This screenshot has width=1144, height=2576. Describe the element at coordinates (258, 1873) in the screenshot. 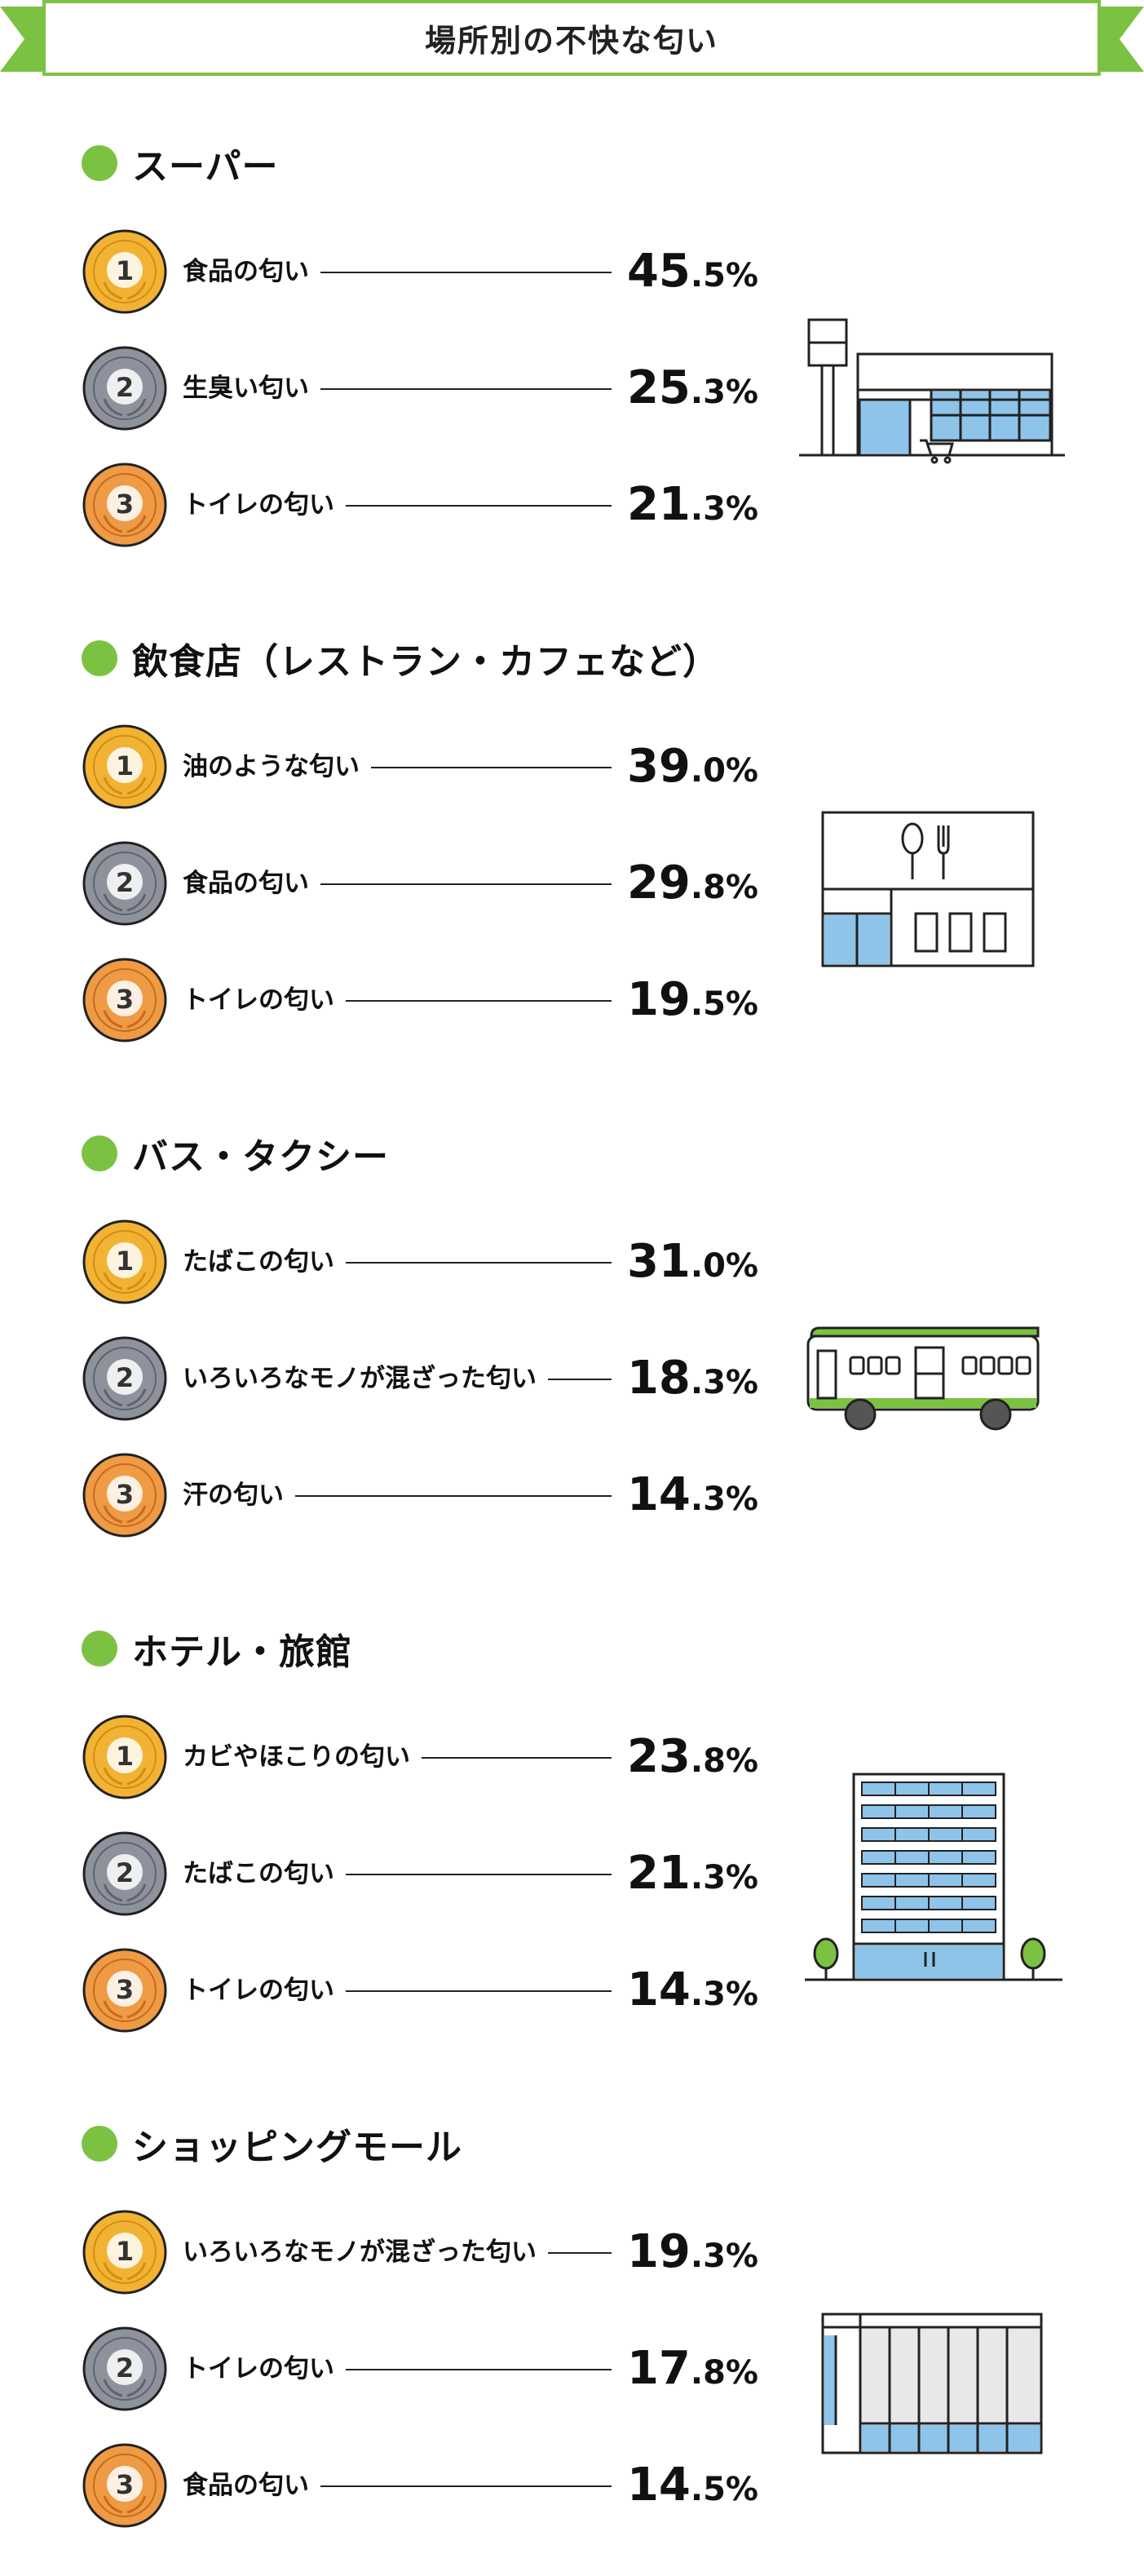

I see `item-label: たばこの匂い` at that location.